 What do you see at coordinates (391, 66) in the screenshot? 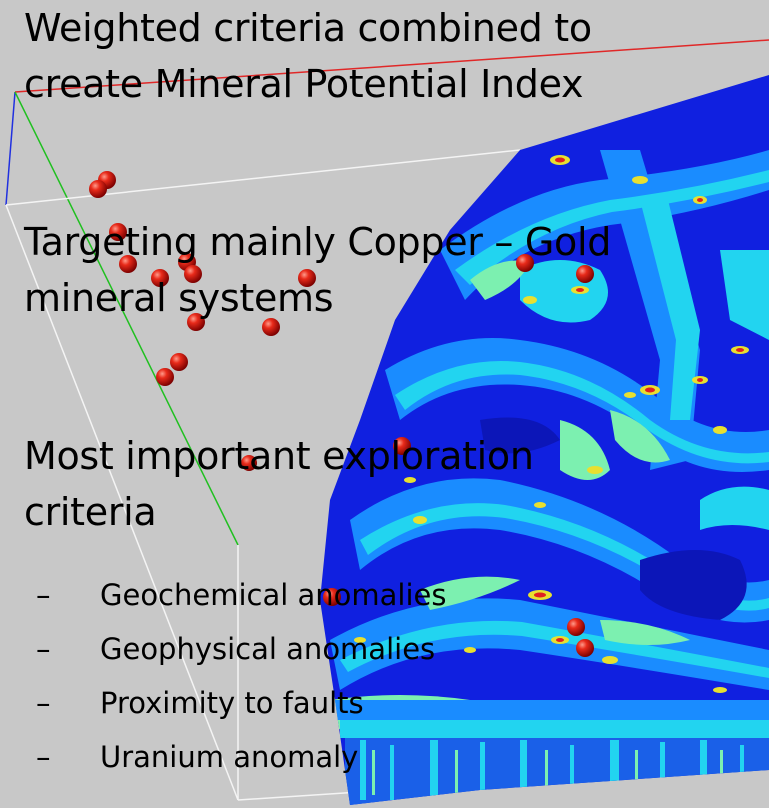
I see `box-edge-red` at bounding box center [391, 66].